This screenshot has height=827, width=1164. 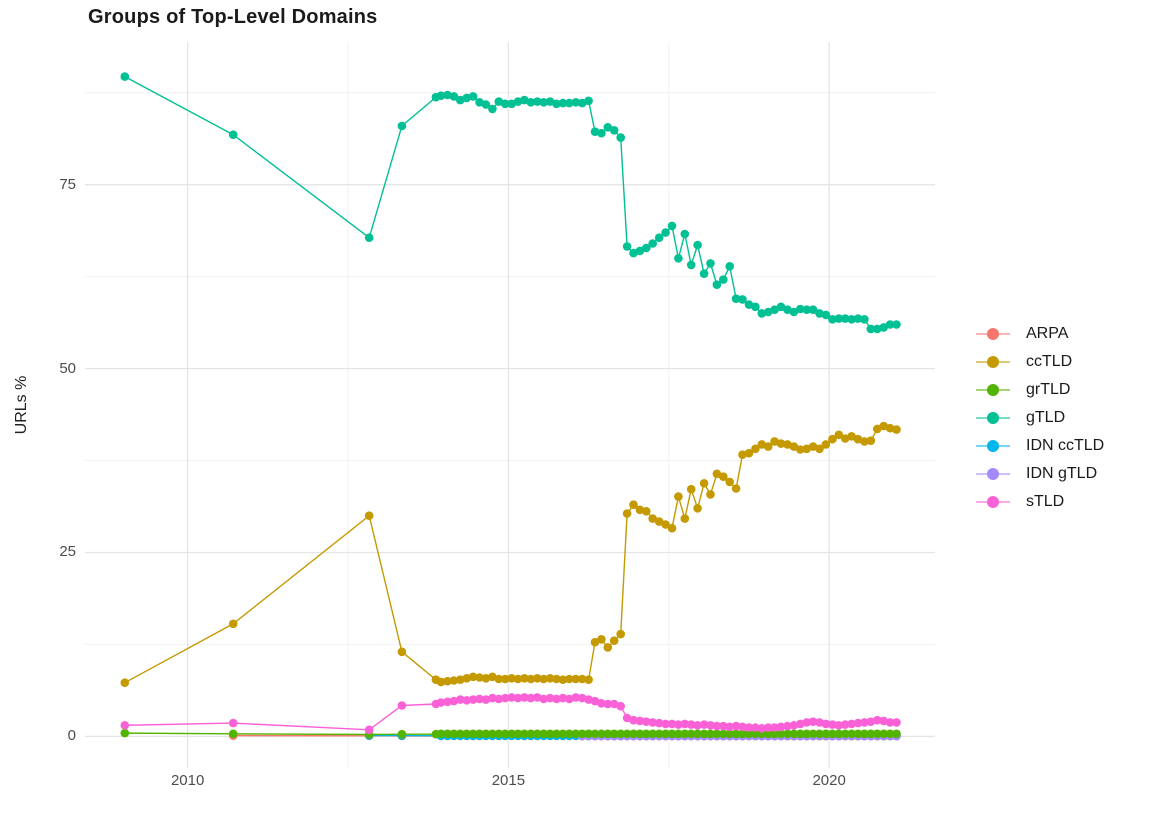 What do you see at coordinates (1040, 502) in the screenshot?
I see `legend-item-stld: sTLD` at bounding box center [1040, 502].